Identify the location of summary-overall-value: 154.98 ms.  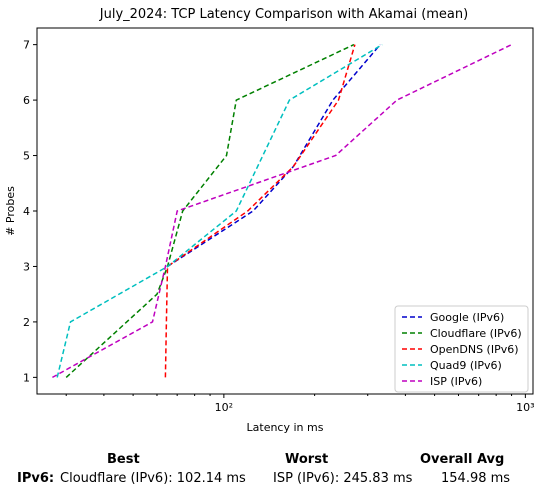
(476, 478).